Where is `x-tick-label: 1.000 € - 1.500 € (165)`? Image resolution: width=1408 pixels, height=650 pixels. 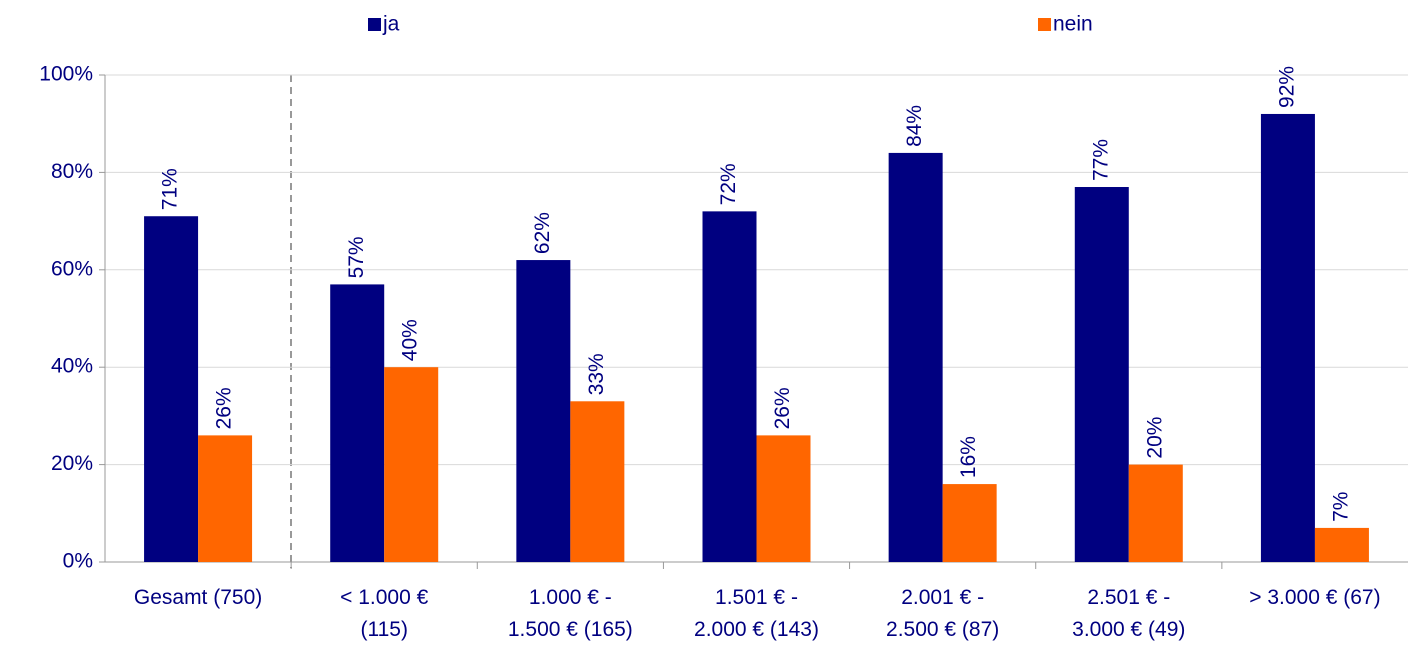 x-tick-label: 1.000 € - 1.500 € (165) is located at coordinates (570, 613).